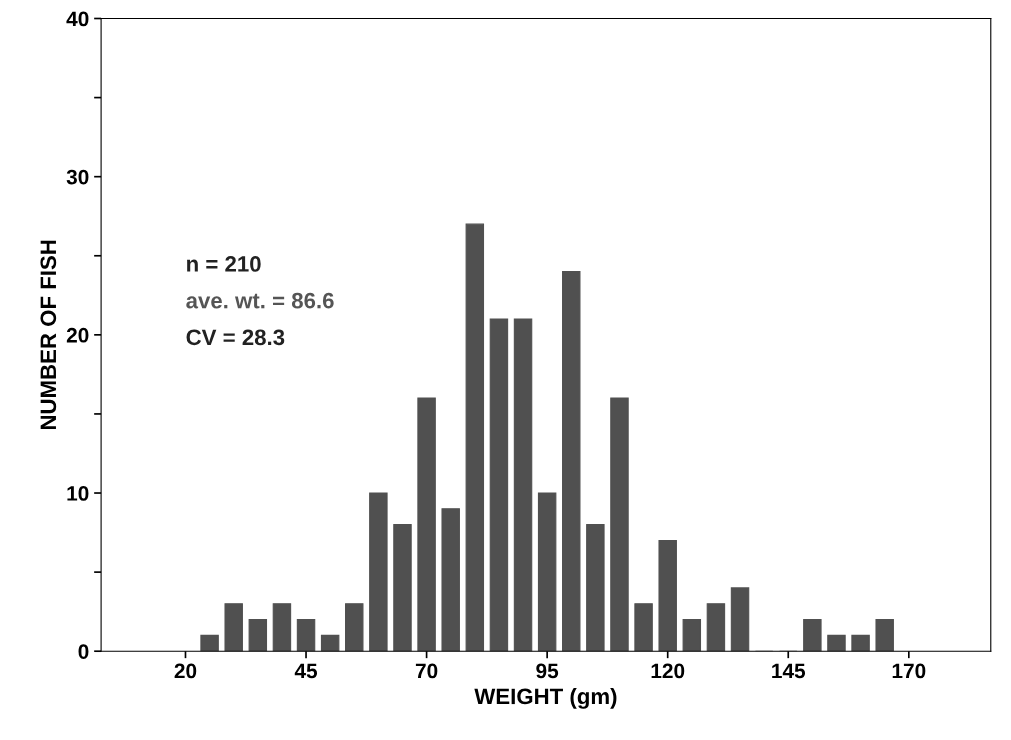  What do you see at coordinates (547, 671) in the screenshot?
I see `x-tick-label: 95` at bounding box center [547, 671].